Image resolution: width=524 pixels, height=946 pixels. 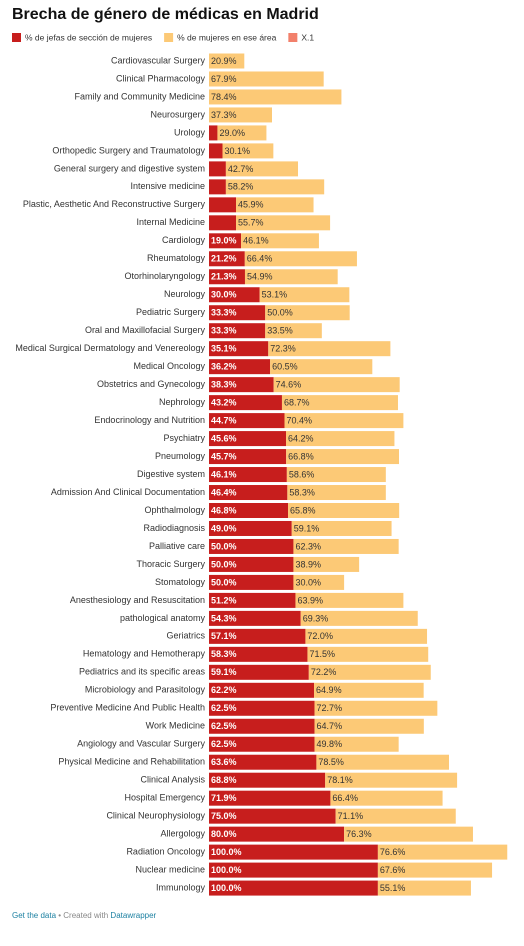 What do you see at coordinates (224, 456) in the screenshot?
I see `value-label: 45.7%` at bounding box center [224, 456].